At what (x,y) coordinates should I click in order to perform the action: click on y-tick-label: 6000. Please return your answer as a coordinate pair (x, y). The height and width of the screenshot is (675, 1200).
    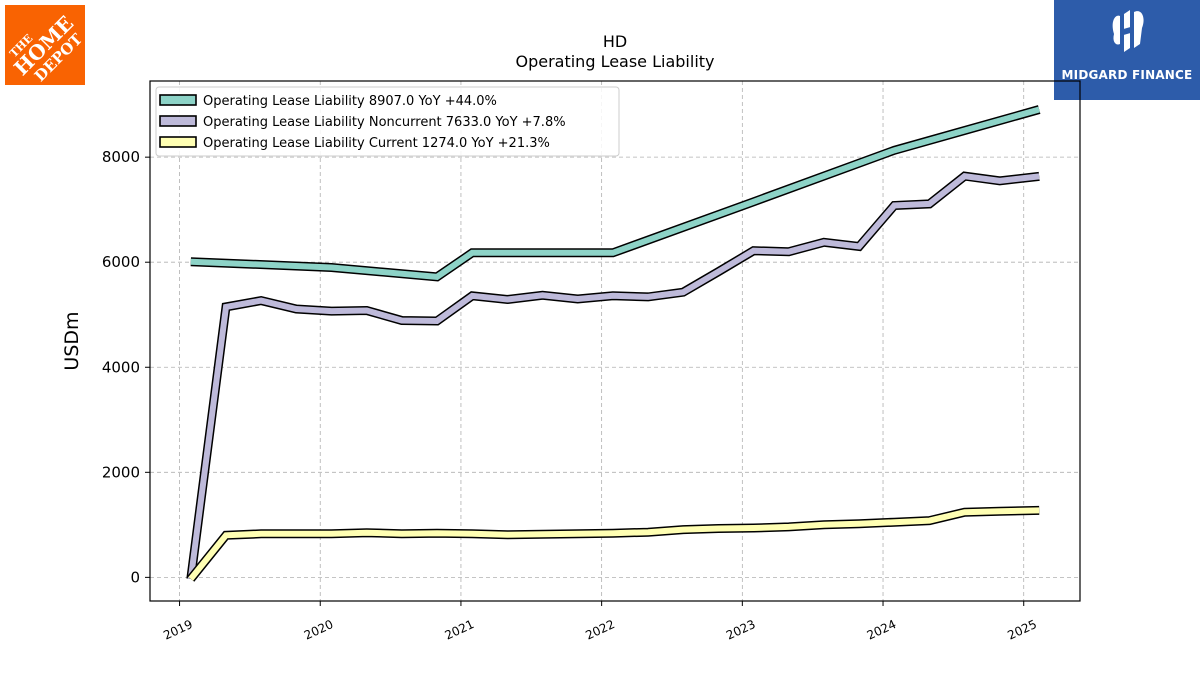
    Looking at the image, I should click on (121, 262).